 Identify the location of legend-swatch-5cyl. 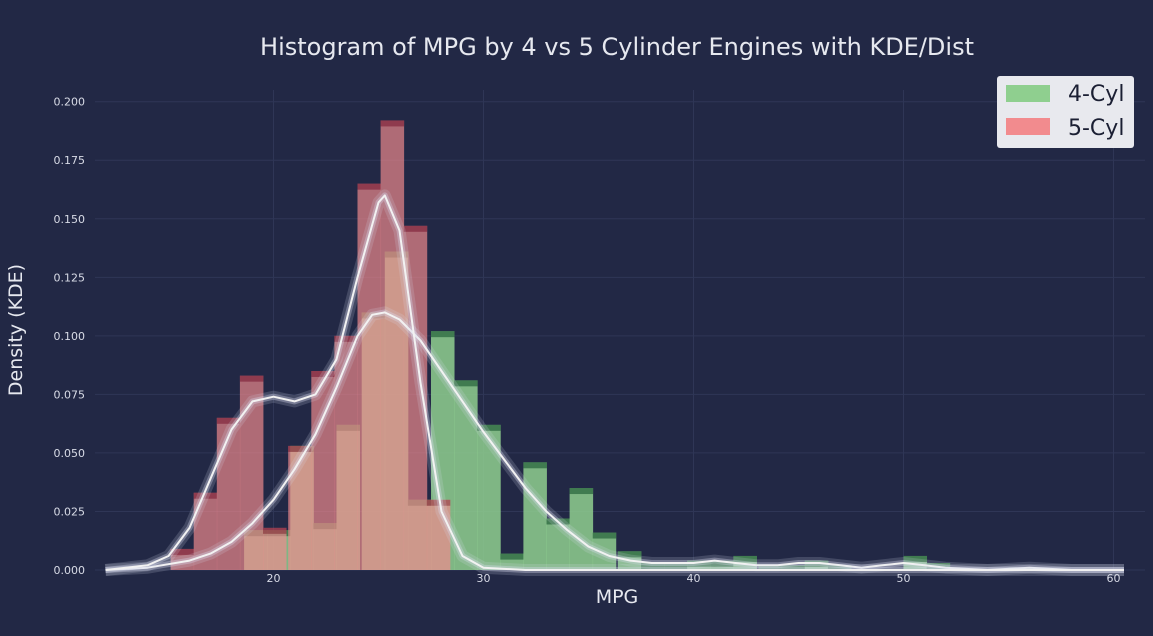
(1028, 126).